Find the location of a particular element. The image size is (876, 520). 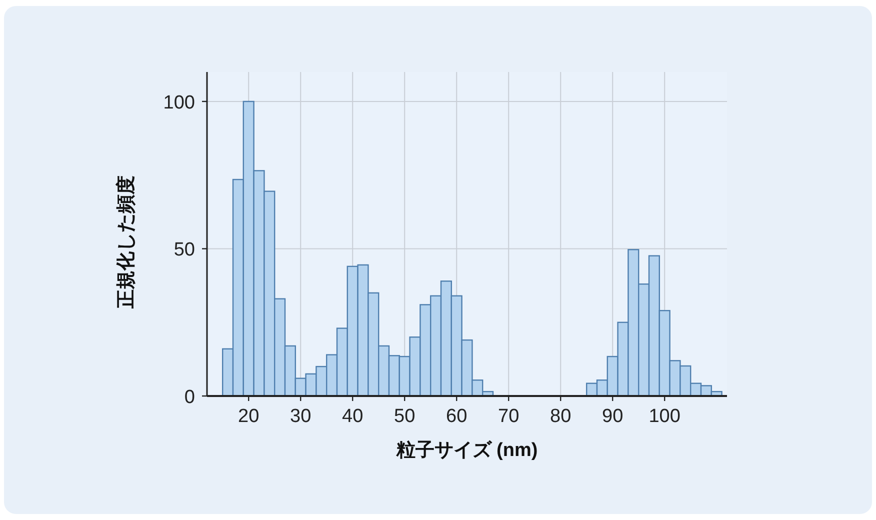

x-tick-label: 30 is located at coordinates (301, 416).